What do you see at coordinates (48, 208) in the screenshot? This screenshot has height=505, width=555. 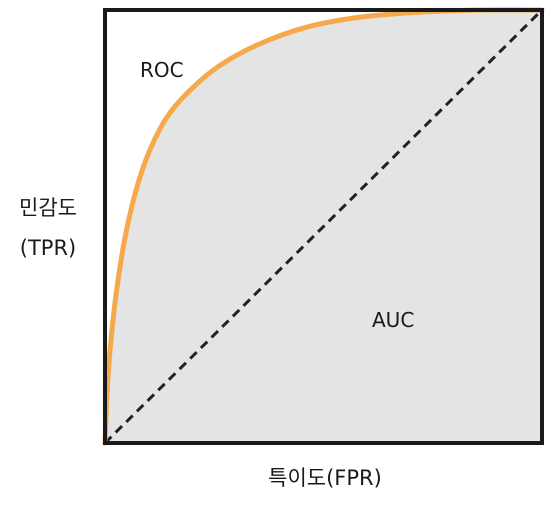 I see `y-axis-title-line1: 민감도` at bounding box center [48, 208].